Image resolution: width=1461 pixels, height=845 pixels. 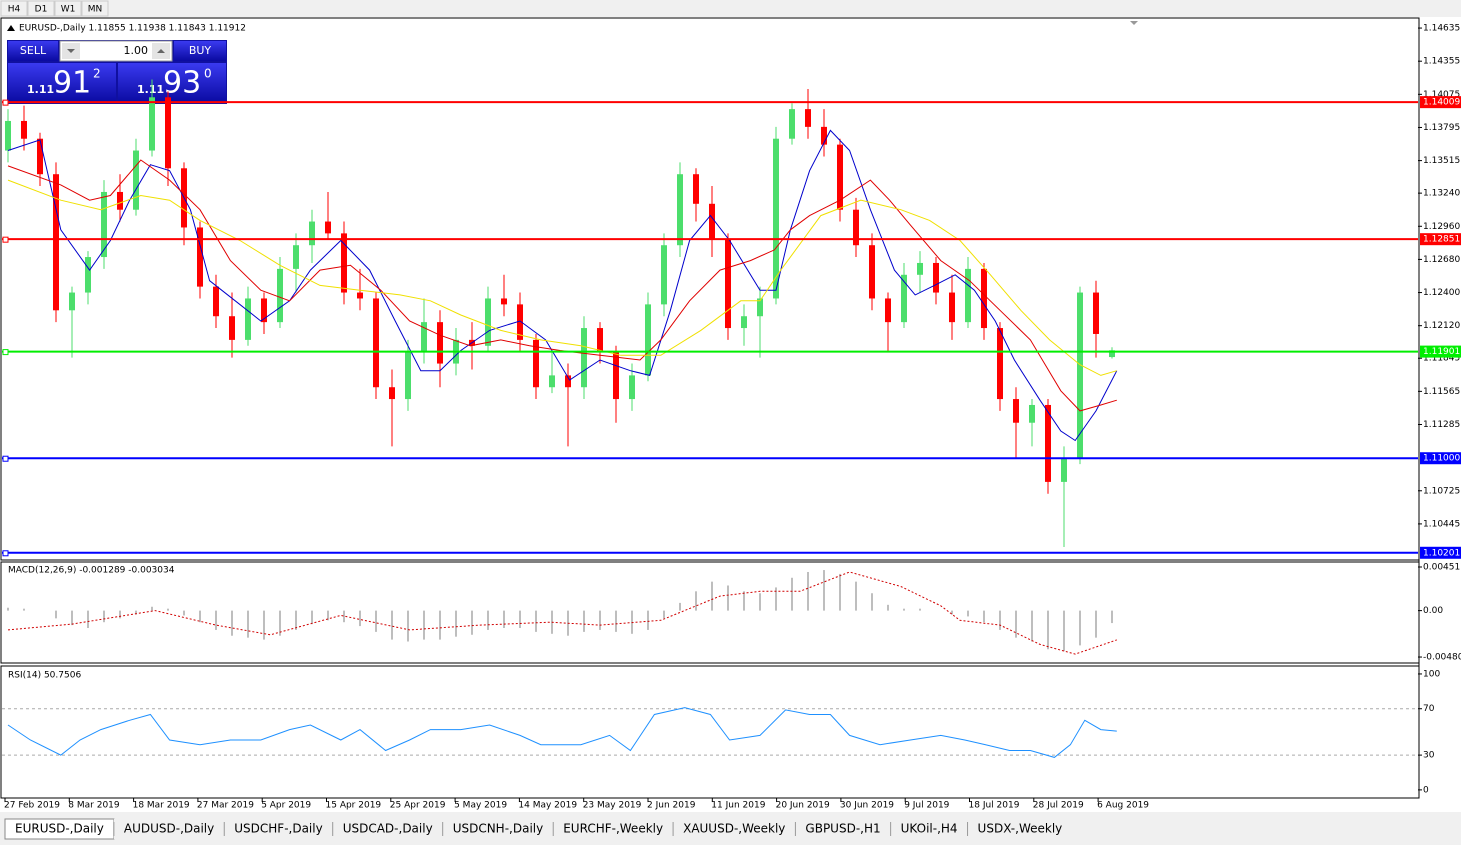 I want to click on macd-panel, so click(x=710, y=612).